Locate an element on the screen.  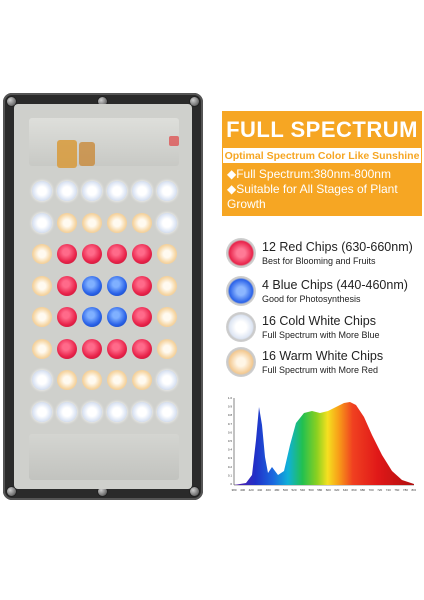
chip-title: 12 Red Chips (630-660nm) is located at coordinates (337, 247).